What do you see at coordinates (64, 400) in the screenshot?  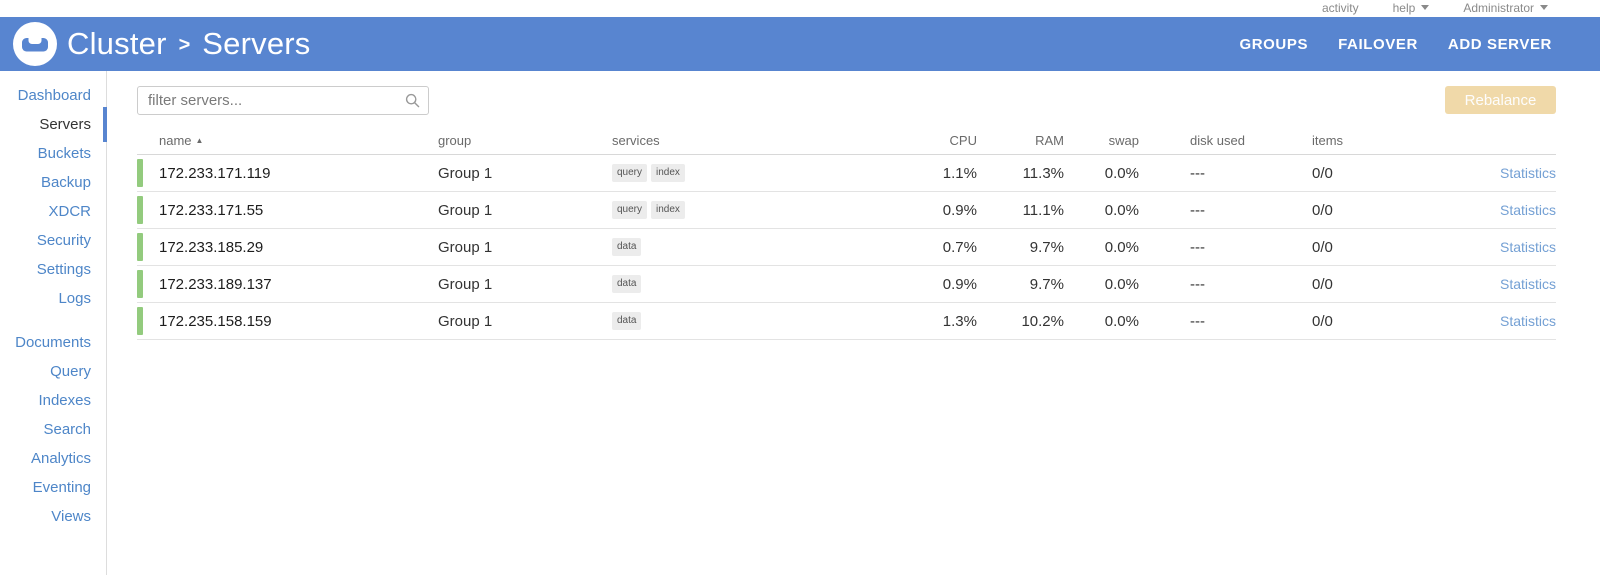 I see `sidebar-item-indexes: Indexes` at bounding box center [64, 400].